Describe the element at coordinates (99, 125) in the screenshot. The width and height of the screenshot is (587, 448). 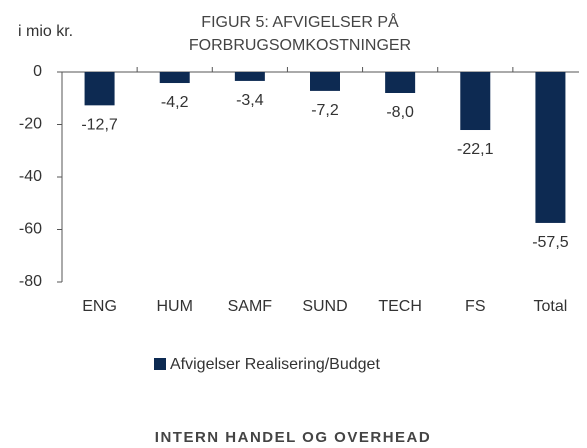
I see `data-label: -12,7` at that location.